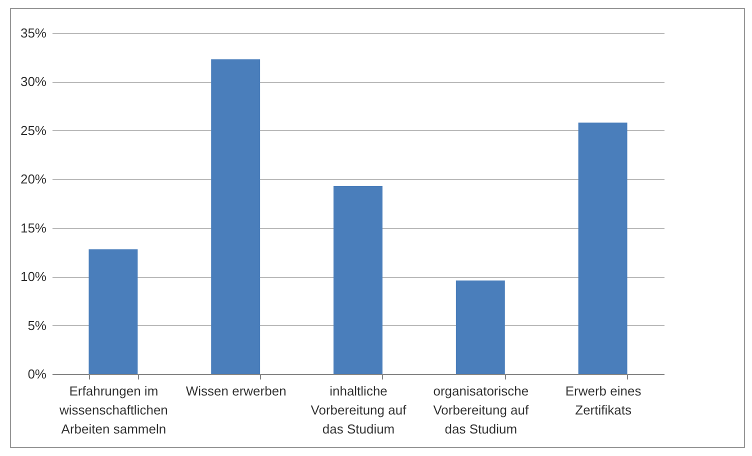  What do you see at coordinates (33, 130) in the screenshot?
I see `y-tick-label: 25%` at bounding box center [33, 130].